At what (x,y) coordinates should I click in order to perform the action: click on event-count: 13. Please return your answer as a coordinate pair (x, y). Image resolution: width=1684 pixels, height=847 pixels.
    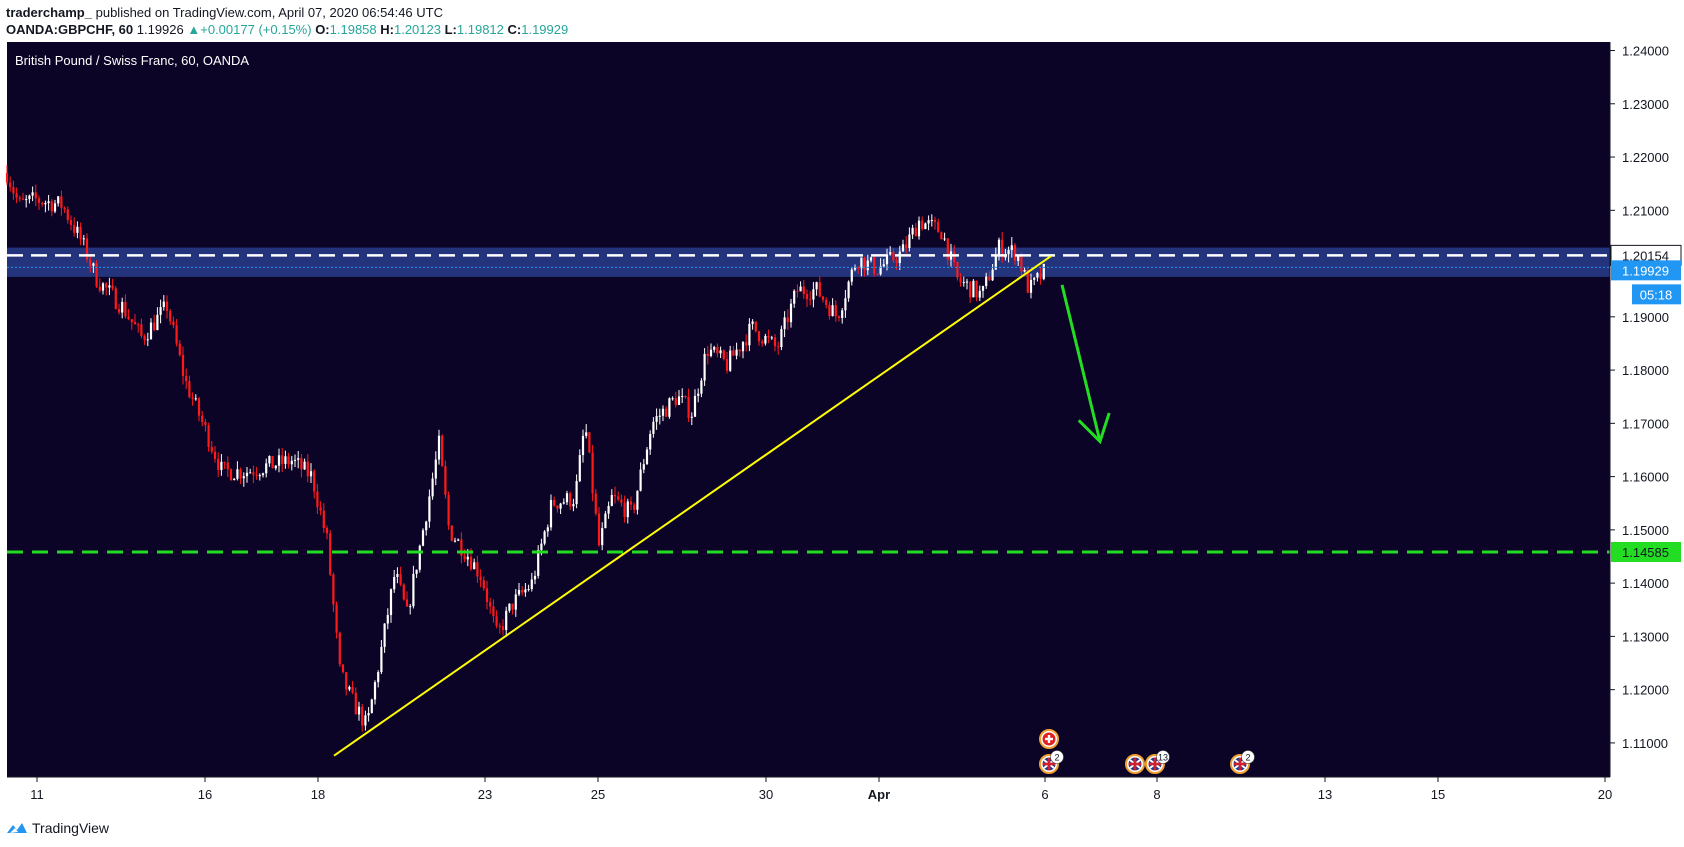
    Looking at the image, I should click on (1163, 758).